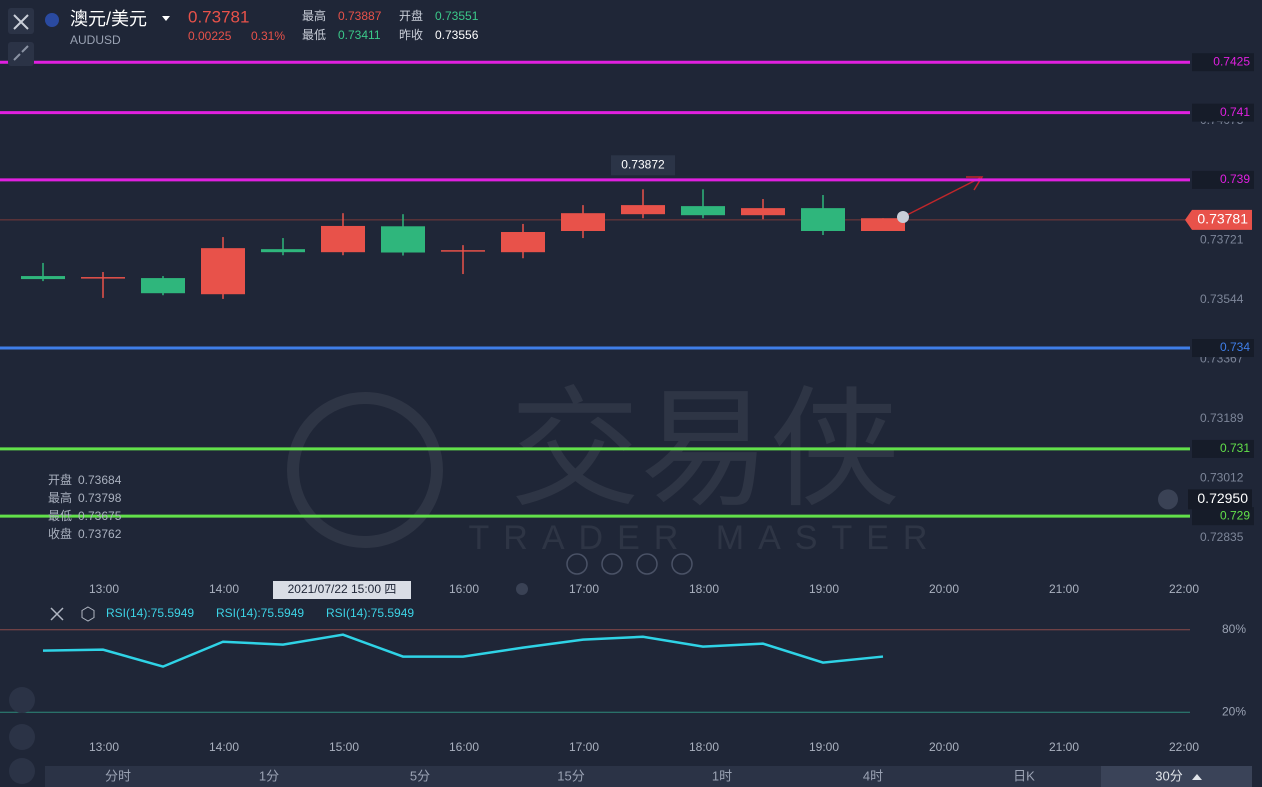  What do you see at coordinates (463, 650) in the screenshot?
I see `rsi-line` at bounding box center [463, 650].